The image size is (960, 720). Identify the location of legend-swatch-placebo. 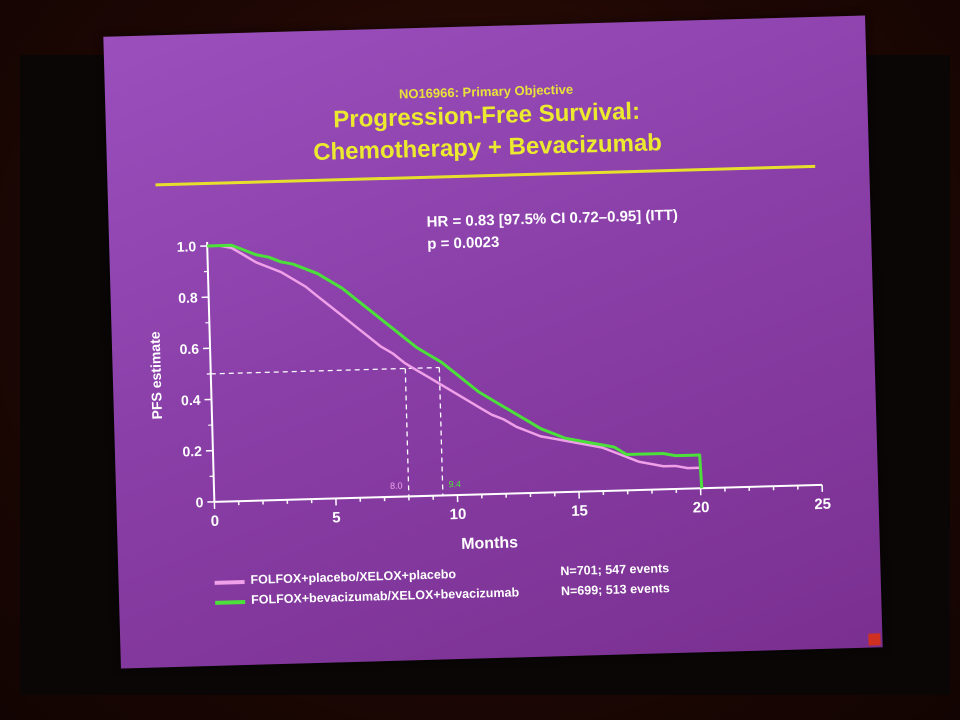
(229, 582).